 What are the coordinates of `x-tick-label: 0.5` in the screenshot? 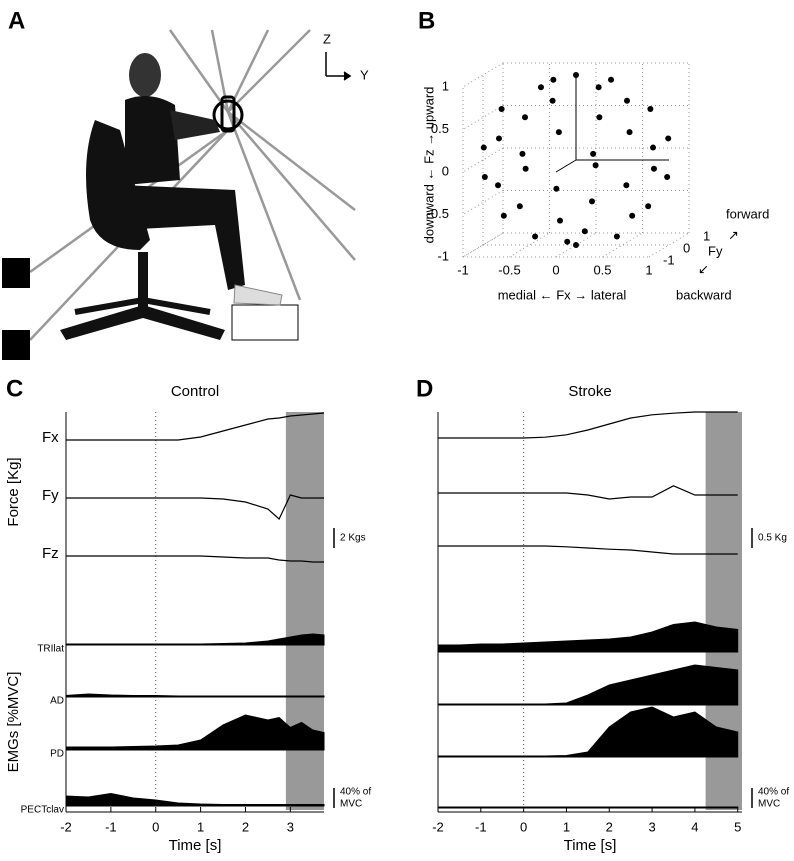 It's located at (602, 269).